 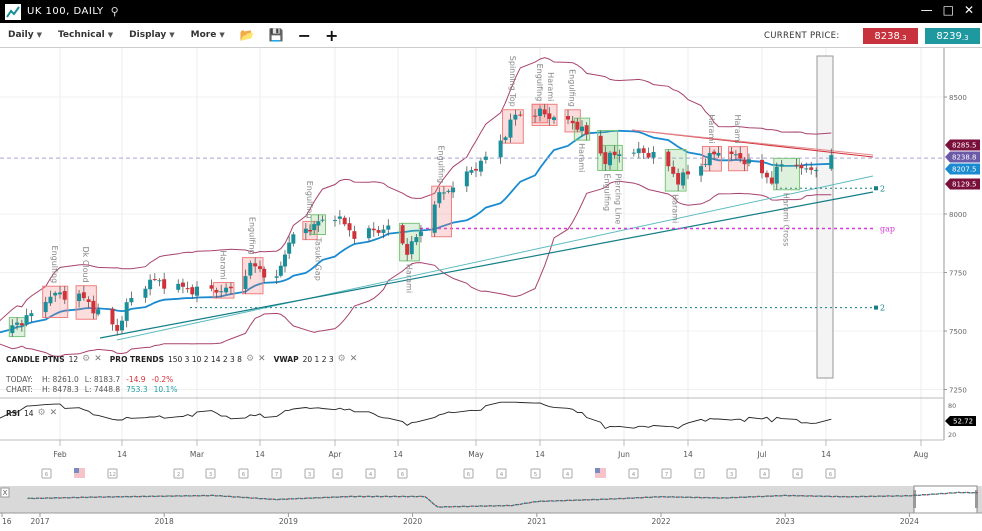 I want to click on minimize-icon: —, so click(x=926, y=10).